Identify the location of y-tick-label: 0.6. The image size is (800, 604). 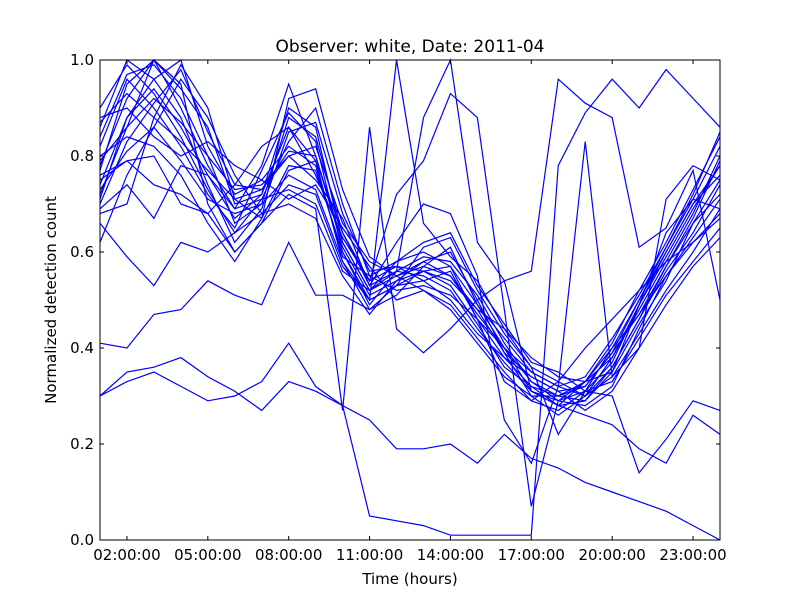
(82, 252).